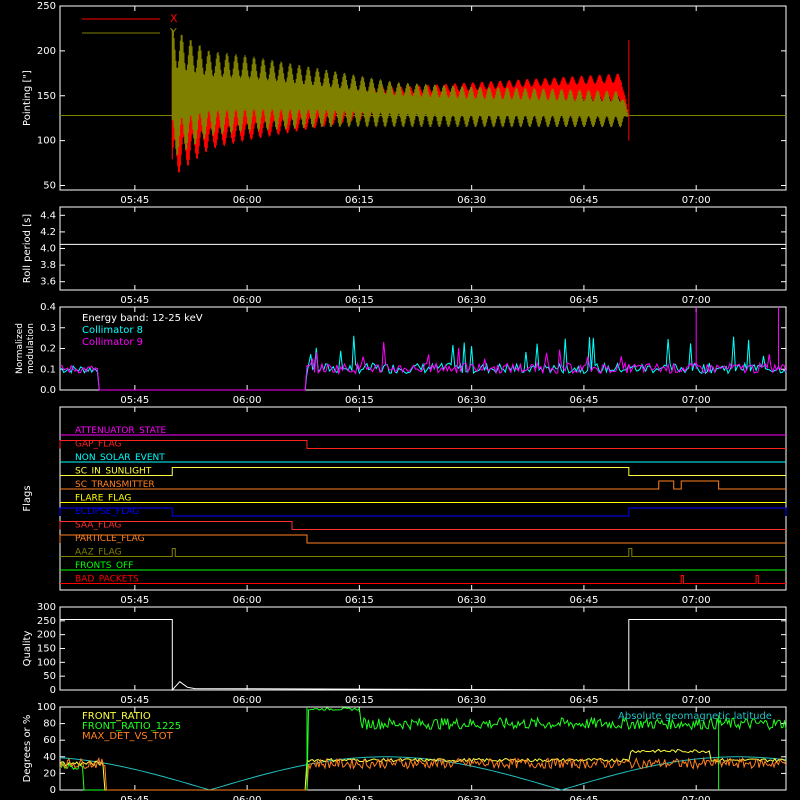 The width and height of the screenshot is (800, 800). I want to click on y-axis-label: Pointing ["], so click(27, 98).